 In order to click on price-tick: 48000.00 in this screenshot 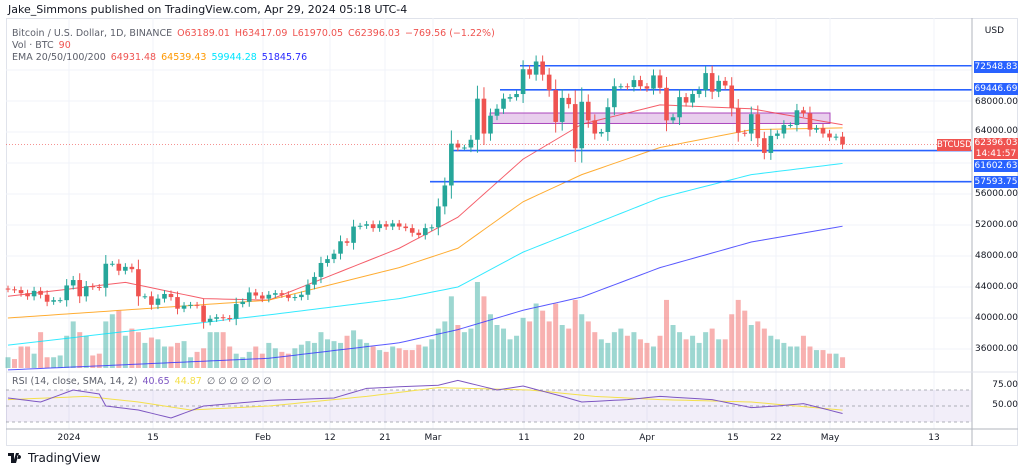, I will do `click(996, 256)`.